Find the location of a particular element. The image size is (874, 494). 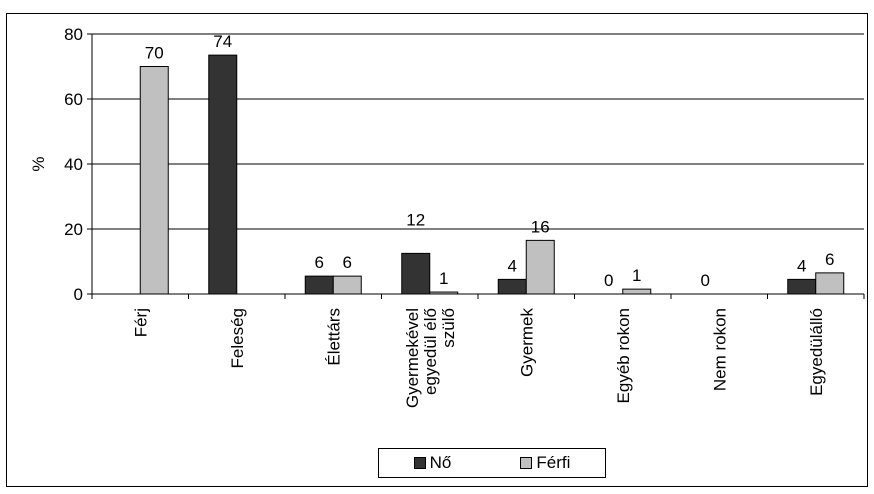

data-label: 12 is located at coordinates (415, 219).